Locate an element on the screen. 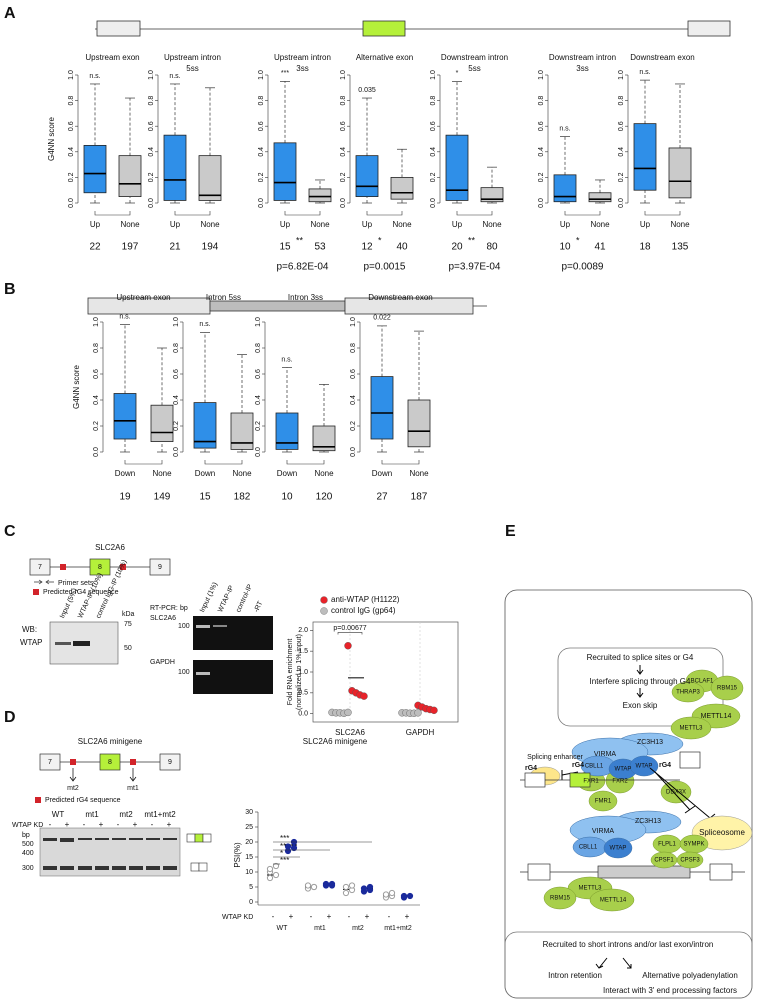  legend-text: Predicted rG4 sequence is located at coordinates (81, 592).